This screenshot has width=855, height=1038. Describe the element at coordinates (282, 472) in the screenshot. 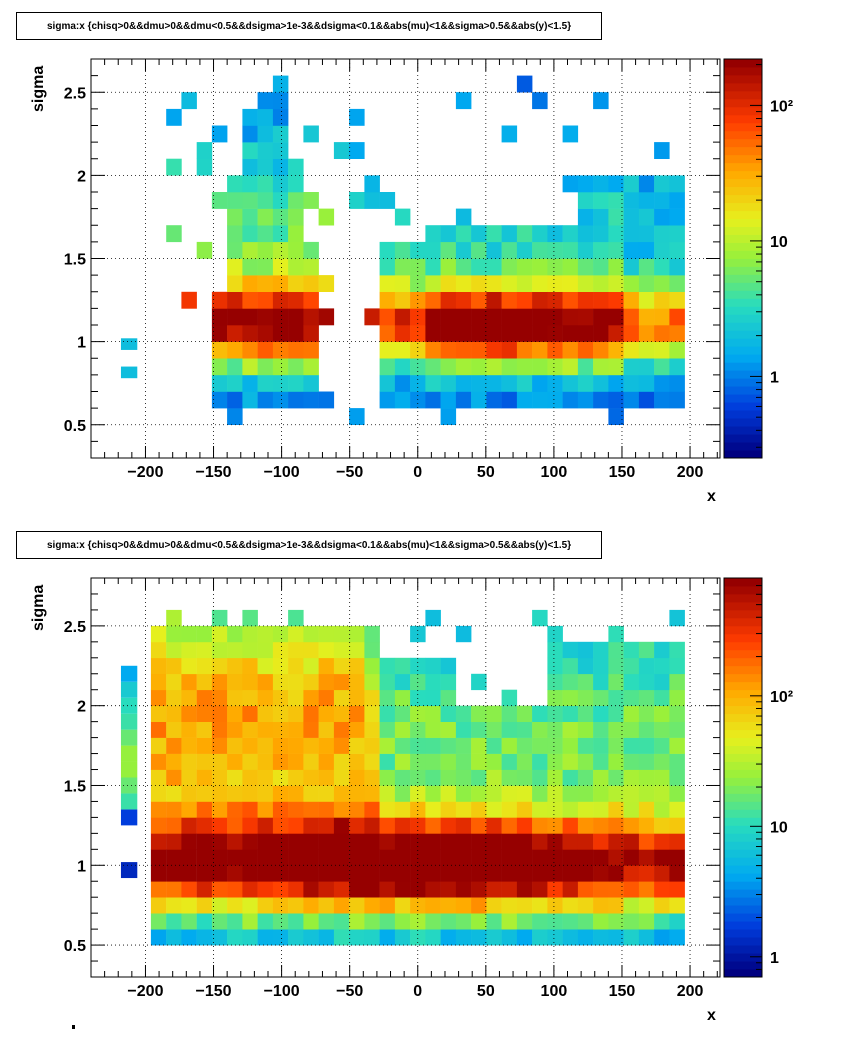

I see `x-tick-label: −100` at that location.